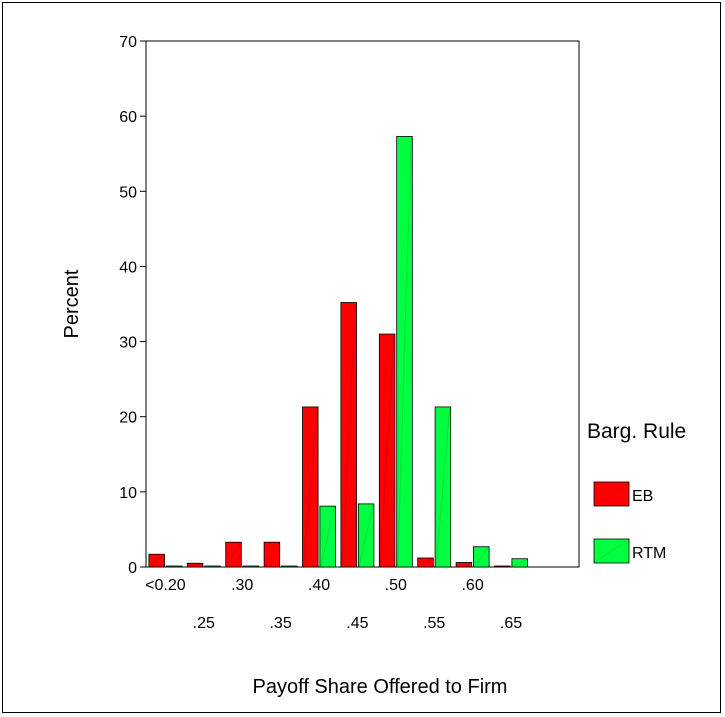  What do you see at coordinates (128, 343) in the screenshot?
I see `y-tick-label: 30` at bounding box center [128, 343].